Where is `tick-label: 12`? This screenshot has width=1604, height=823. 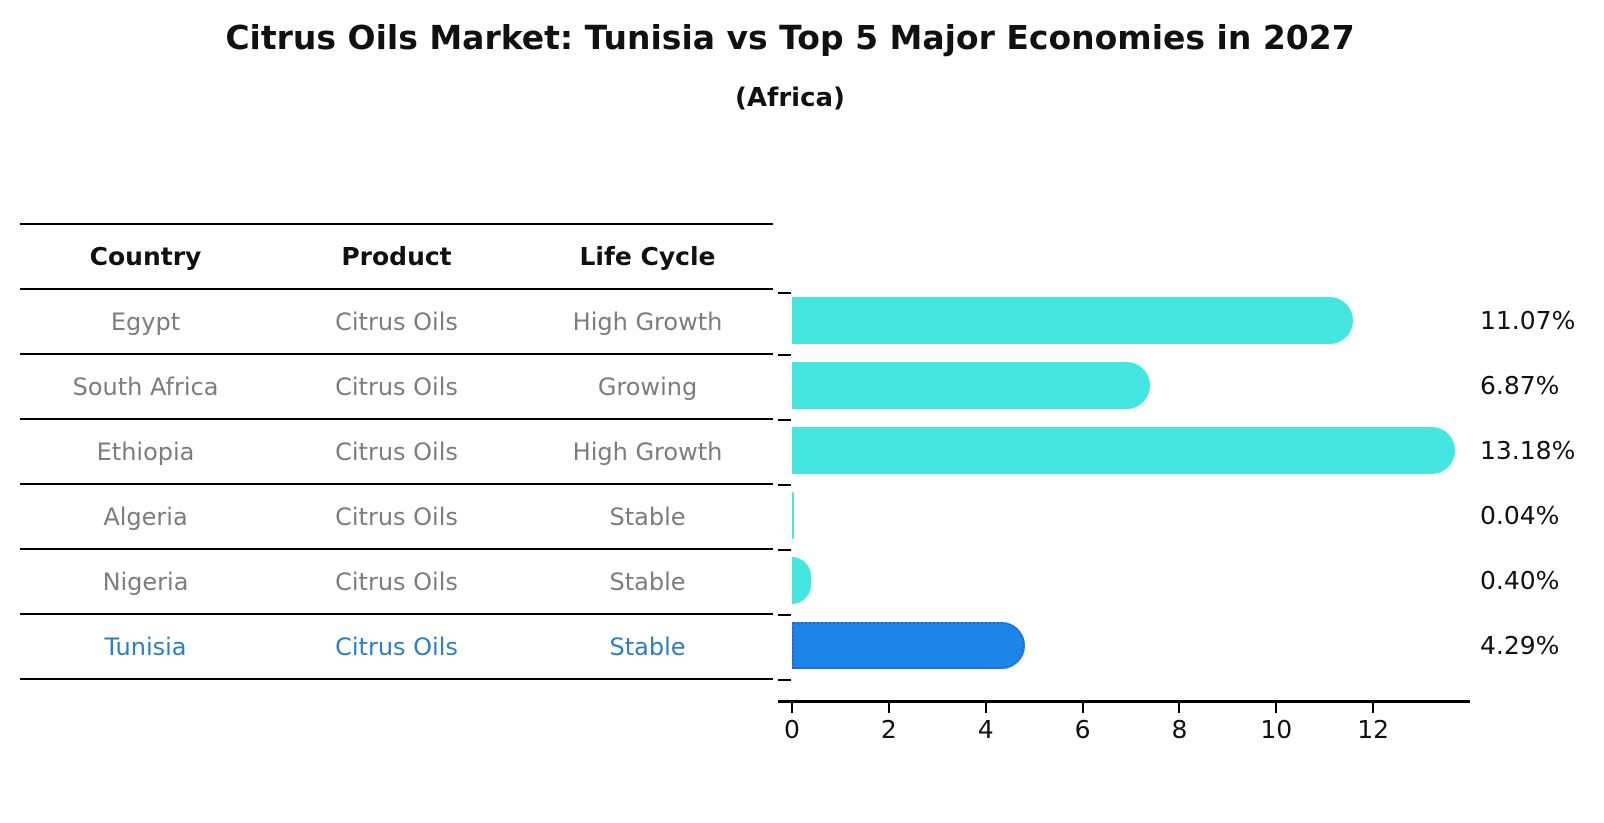
tick-label: 12 is located at coordinates (1373, 729).